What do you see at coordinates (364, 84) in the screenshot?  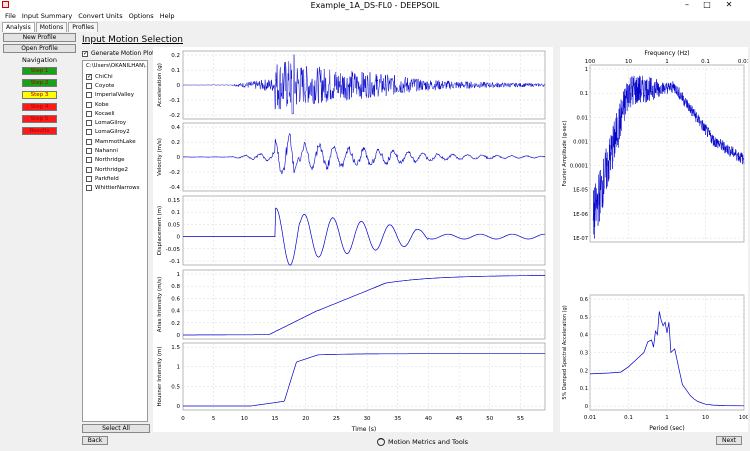 I see `acceleration-trace` at bounding box center [364, 84].